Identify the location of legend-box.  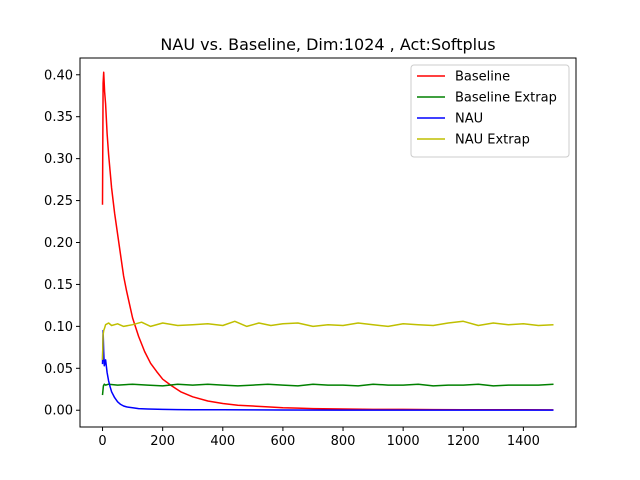
(490, 111).